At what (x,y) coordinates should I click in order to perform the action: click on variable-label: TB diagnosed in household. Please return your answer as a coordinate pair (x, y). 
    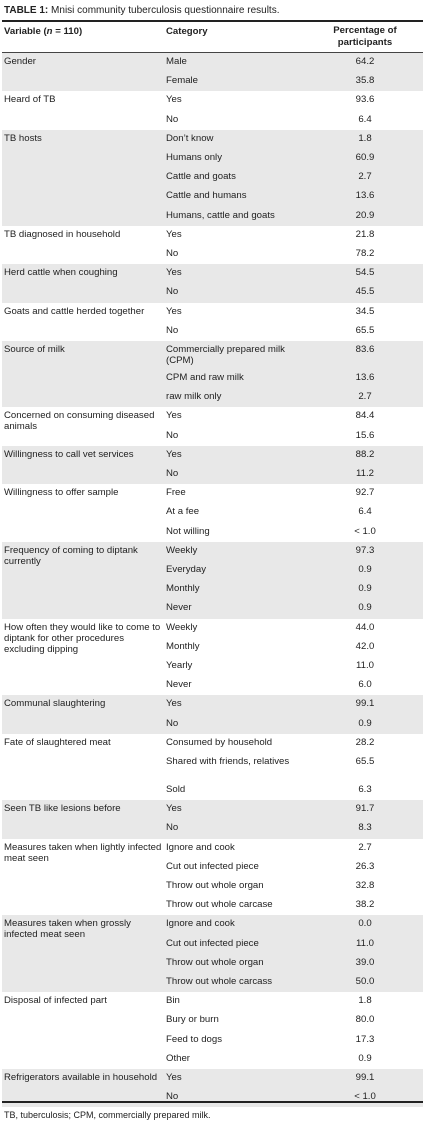
    Looking at the image, I should click on (62, 234).